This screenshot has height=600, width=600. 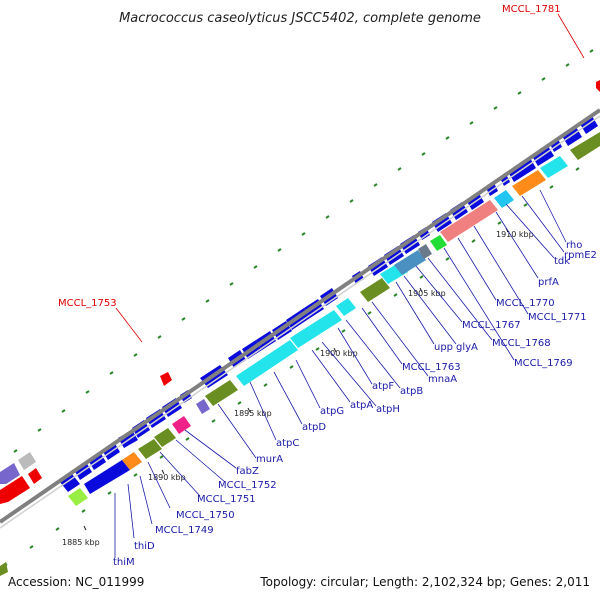 I want to click on gene-atpD, so click(x=316, y=329).